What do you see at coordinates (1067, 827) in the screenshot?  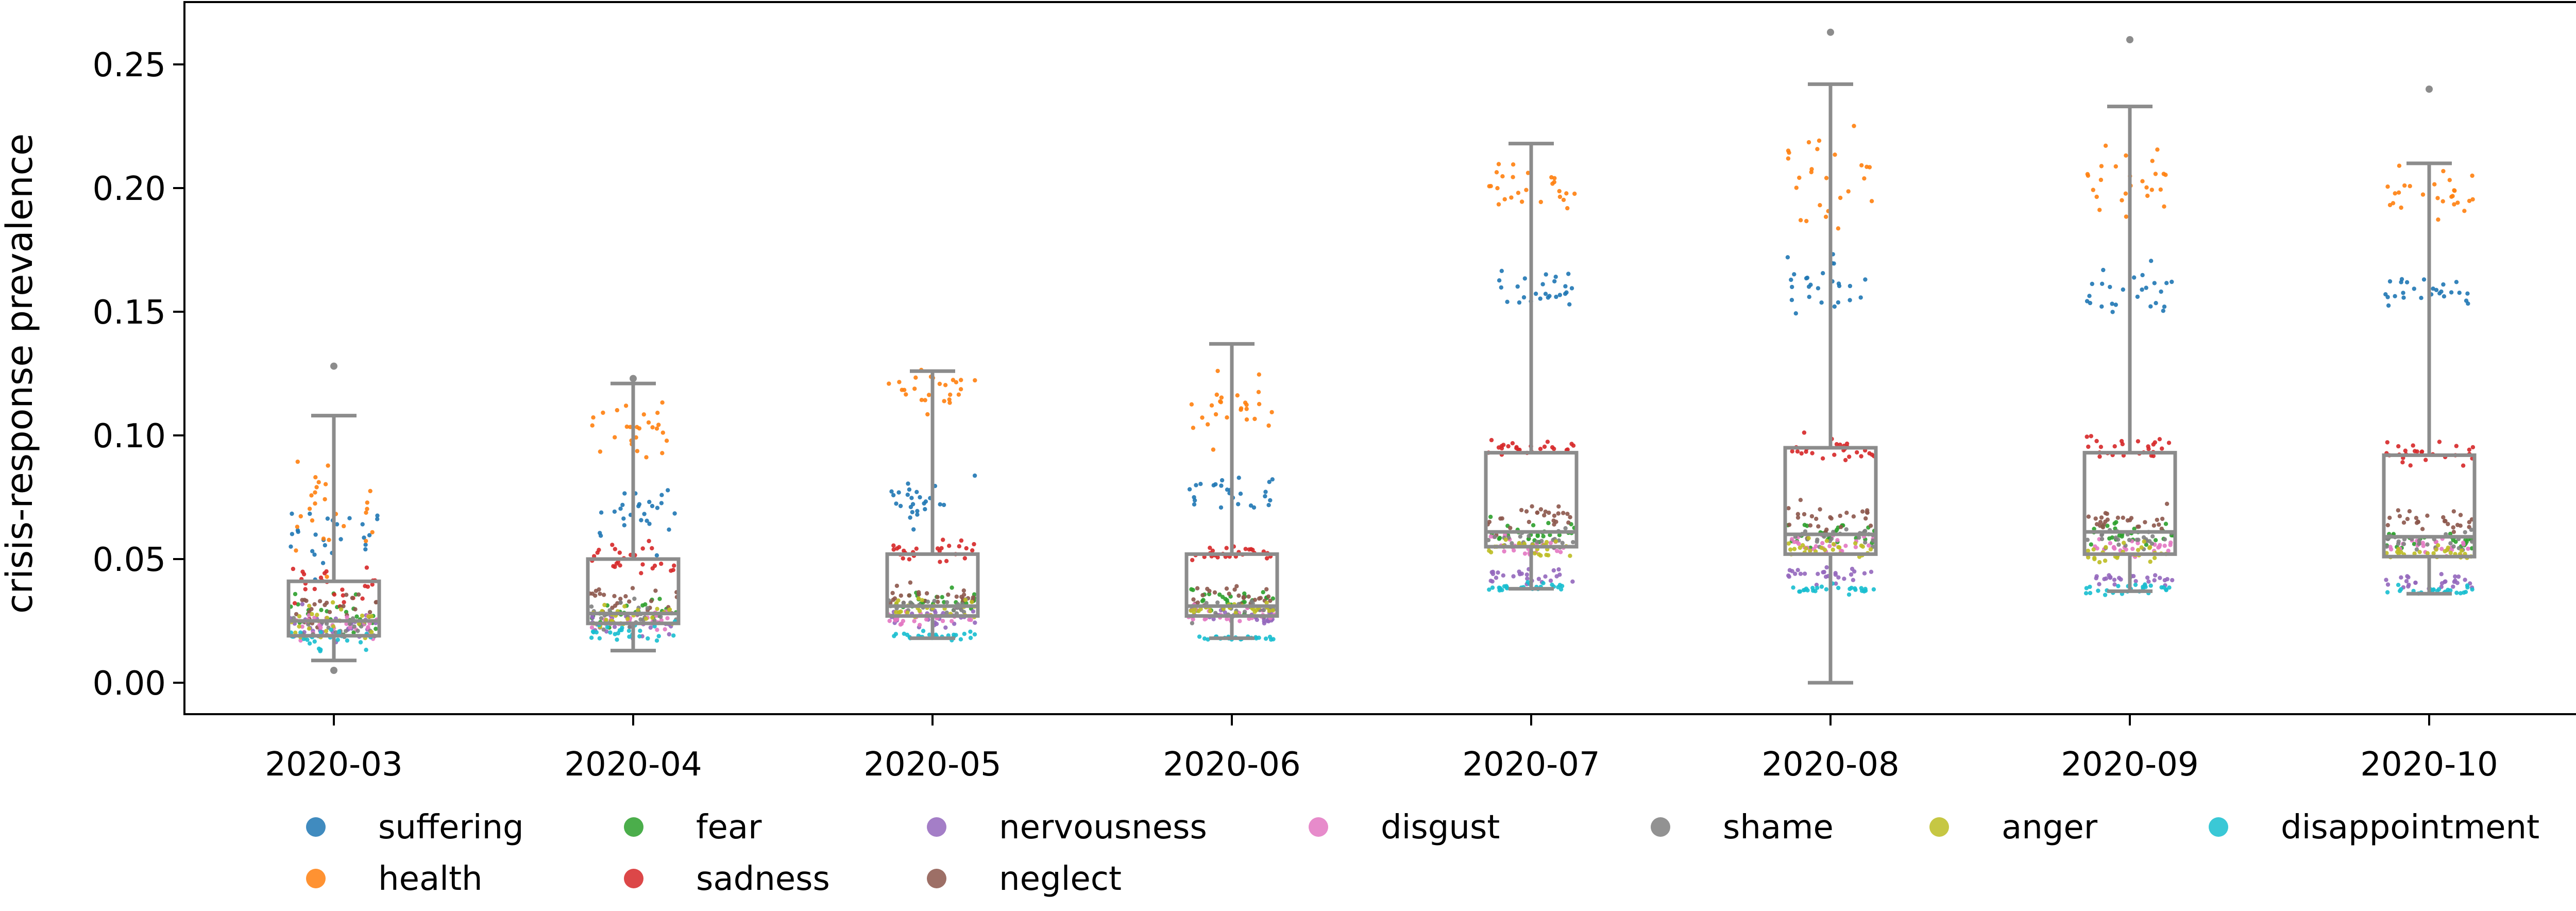 I see `legend-item-nervousness: nervousness` at bounding box center [1067, 827].